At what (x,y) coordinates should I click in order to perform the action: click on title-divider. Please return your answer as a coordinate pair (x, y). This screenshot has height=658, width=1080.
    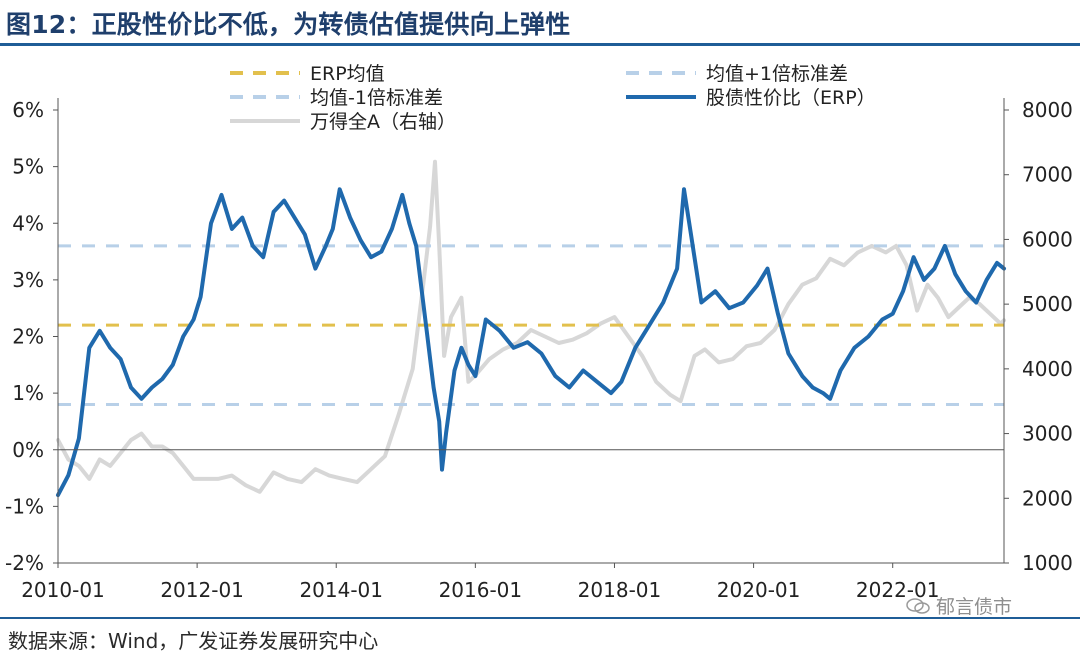
    Looking at the image, I should click on (540, 44).